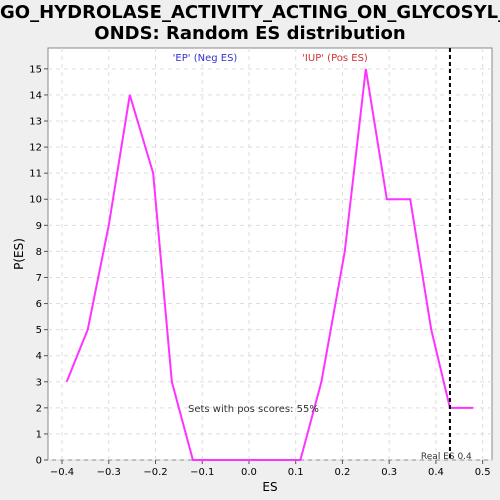  Describe the element at coordinates (39, 226) in the screenshot. I see `y-tick-label: 9` at that location.